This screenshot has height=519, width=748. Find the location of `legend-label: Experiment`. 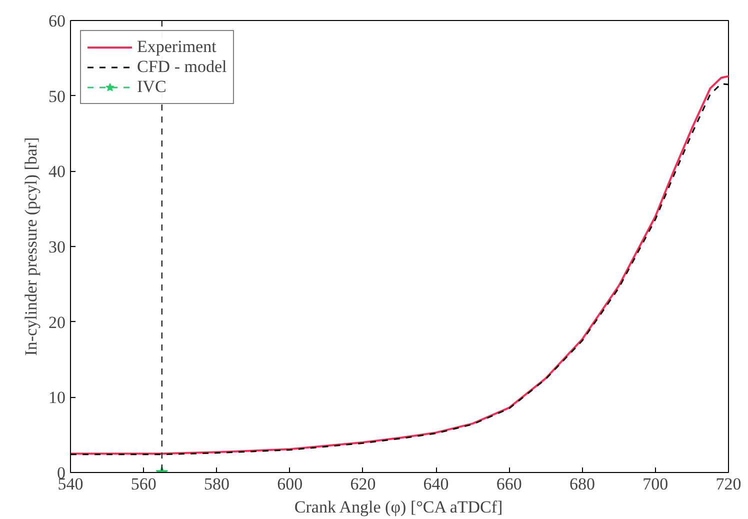

legend-label: Experiment is located at coordinates (176, 47).